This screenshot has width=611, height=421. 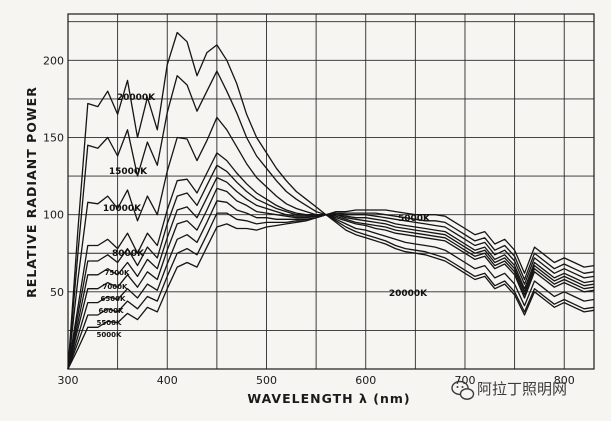 What do you see at coordinates (109, 323) in the screenshot?
I see `series-label: 5500K` at bounding box center [109, 323].